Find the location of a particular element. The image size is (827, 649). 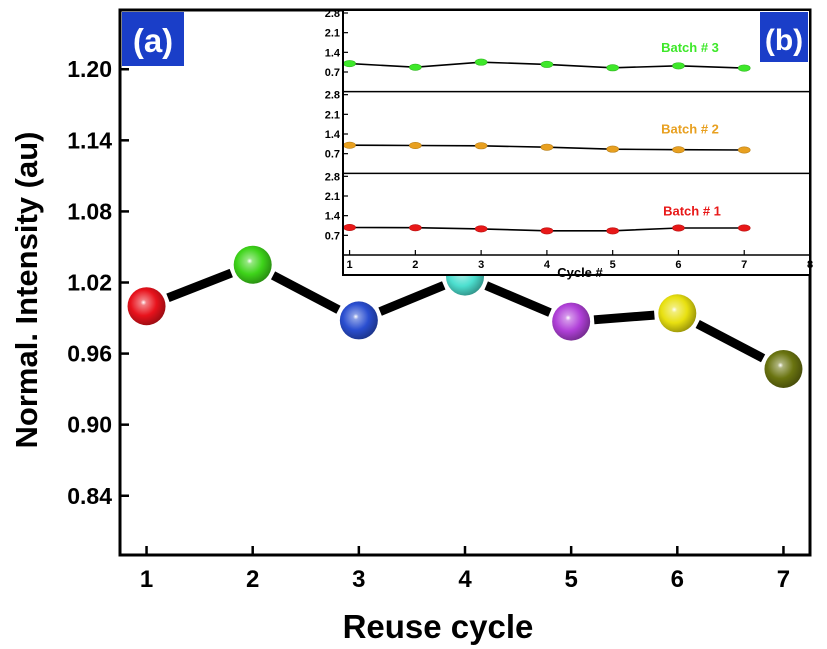

inset-series-label: Batch # 3 is located at coordinates (690, 47).